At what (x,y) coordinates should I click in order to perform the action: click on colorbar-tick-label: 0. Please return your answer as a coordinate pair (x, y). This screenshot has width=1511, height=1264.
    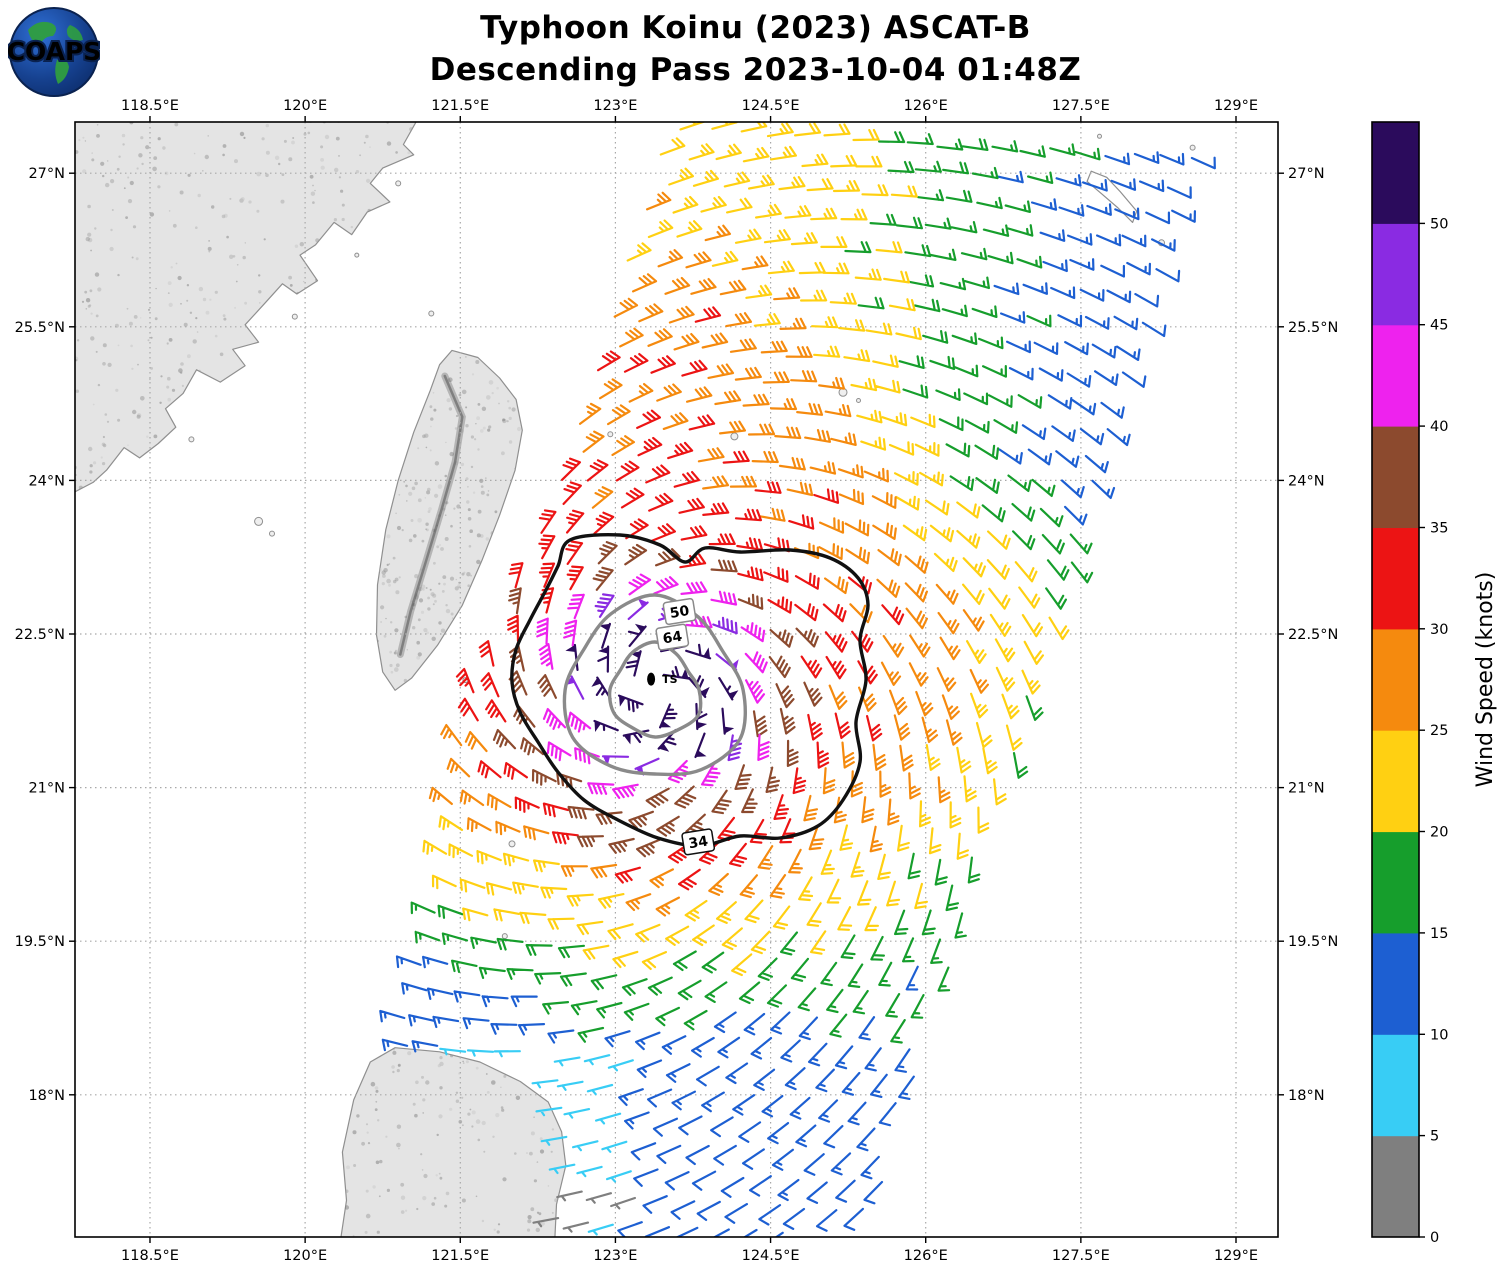
    Looking at the image, I should click on (1434, 1238).